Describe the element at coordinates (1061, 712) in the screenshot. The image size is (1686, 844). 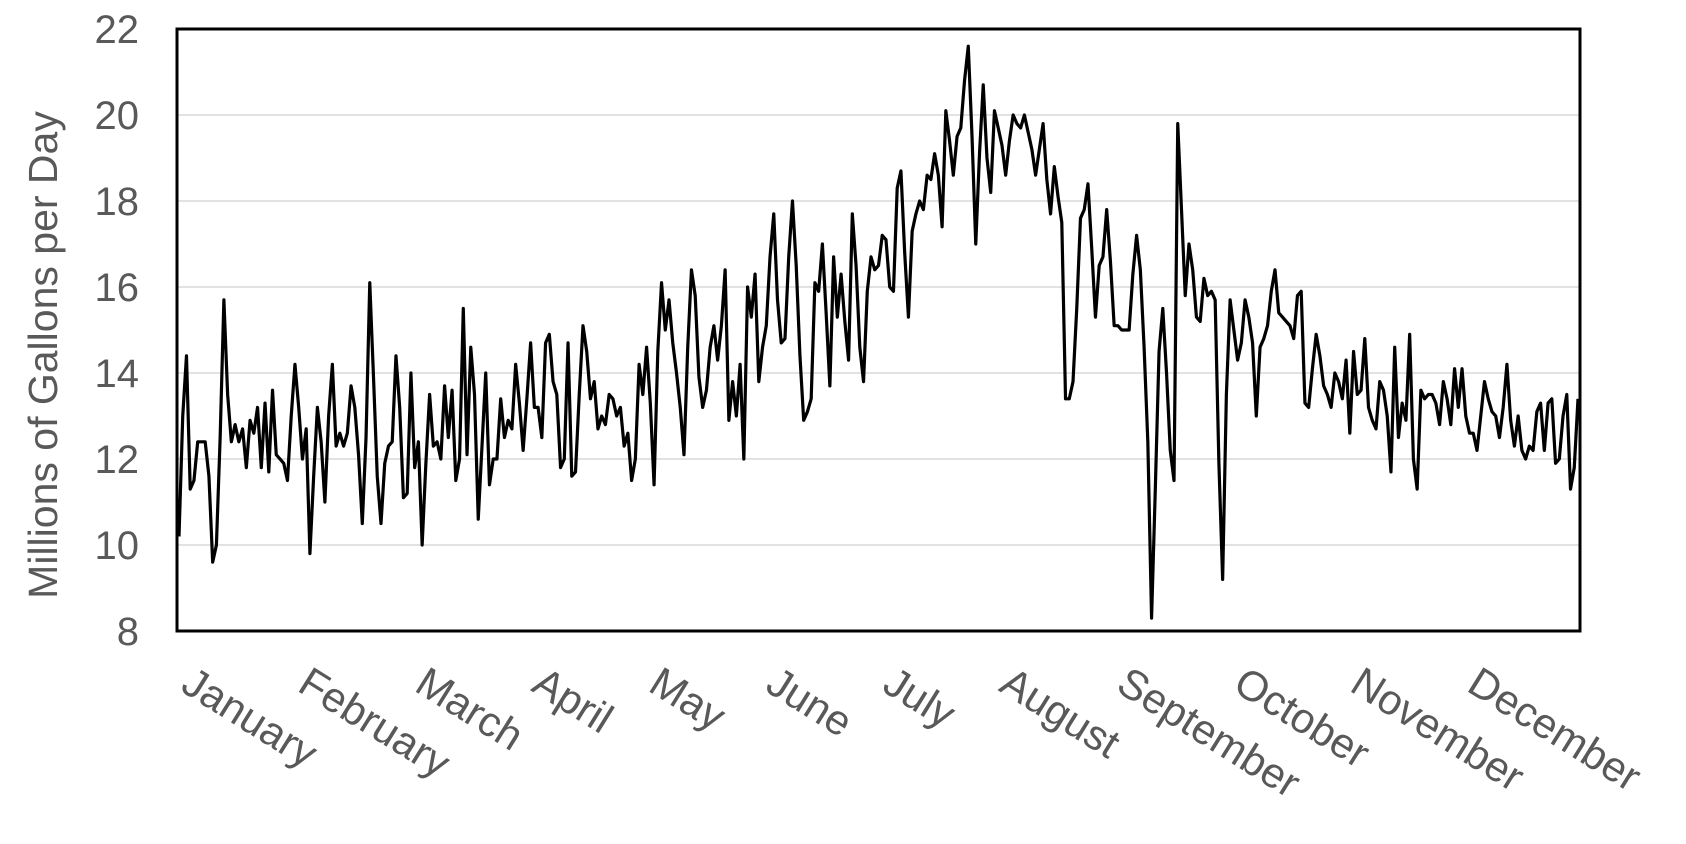
I see `x-tick-label: August` at that location.